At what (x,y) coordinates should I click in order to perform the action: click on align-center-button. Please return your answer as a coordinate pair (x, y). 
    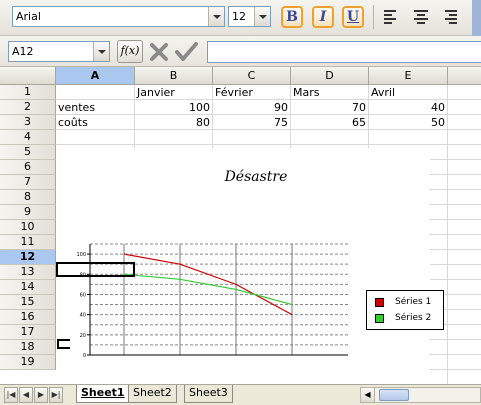
    Looking at the image, I should click on (421, 17).